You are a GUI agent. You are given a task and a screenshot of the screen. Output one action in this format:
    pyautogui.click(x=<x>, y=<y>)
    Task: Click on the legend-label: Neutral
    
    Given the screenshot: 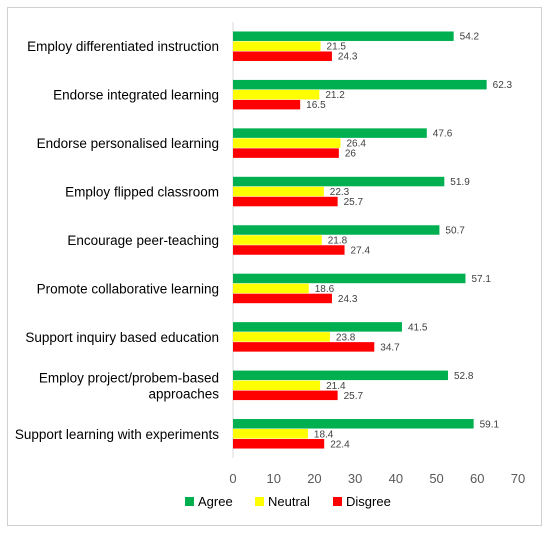 What is the action you would take?
    pyautogui.click(x=289, y=501)
    